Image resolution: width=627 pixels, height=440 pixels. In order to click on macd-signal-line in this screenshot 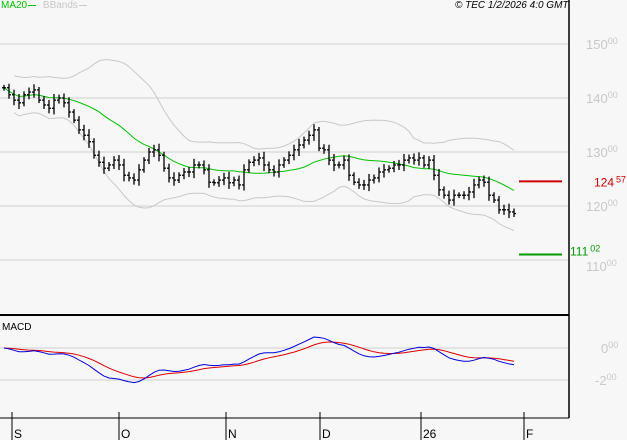, I will do `click(259, 360)`.